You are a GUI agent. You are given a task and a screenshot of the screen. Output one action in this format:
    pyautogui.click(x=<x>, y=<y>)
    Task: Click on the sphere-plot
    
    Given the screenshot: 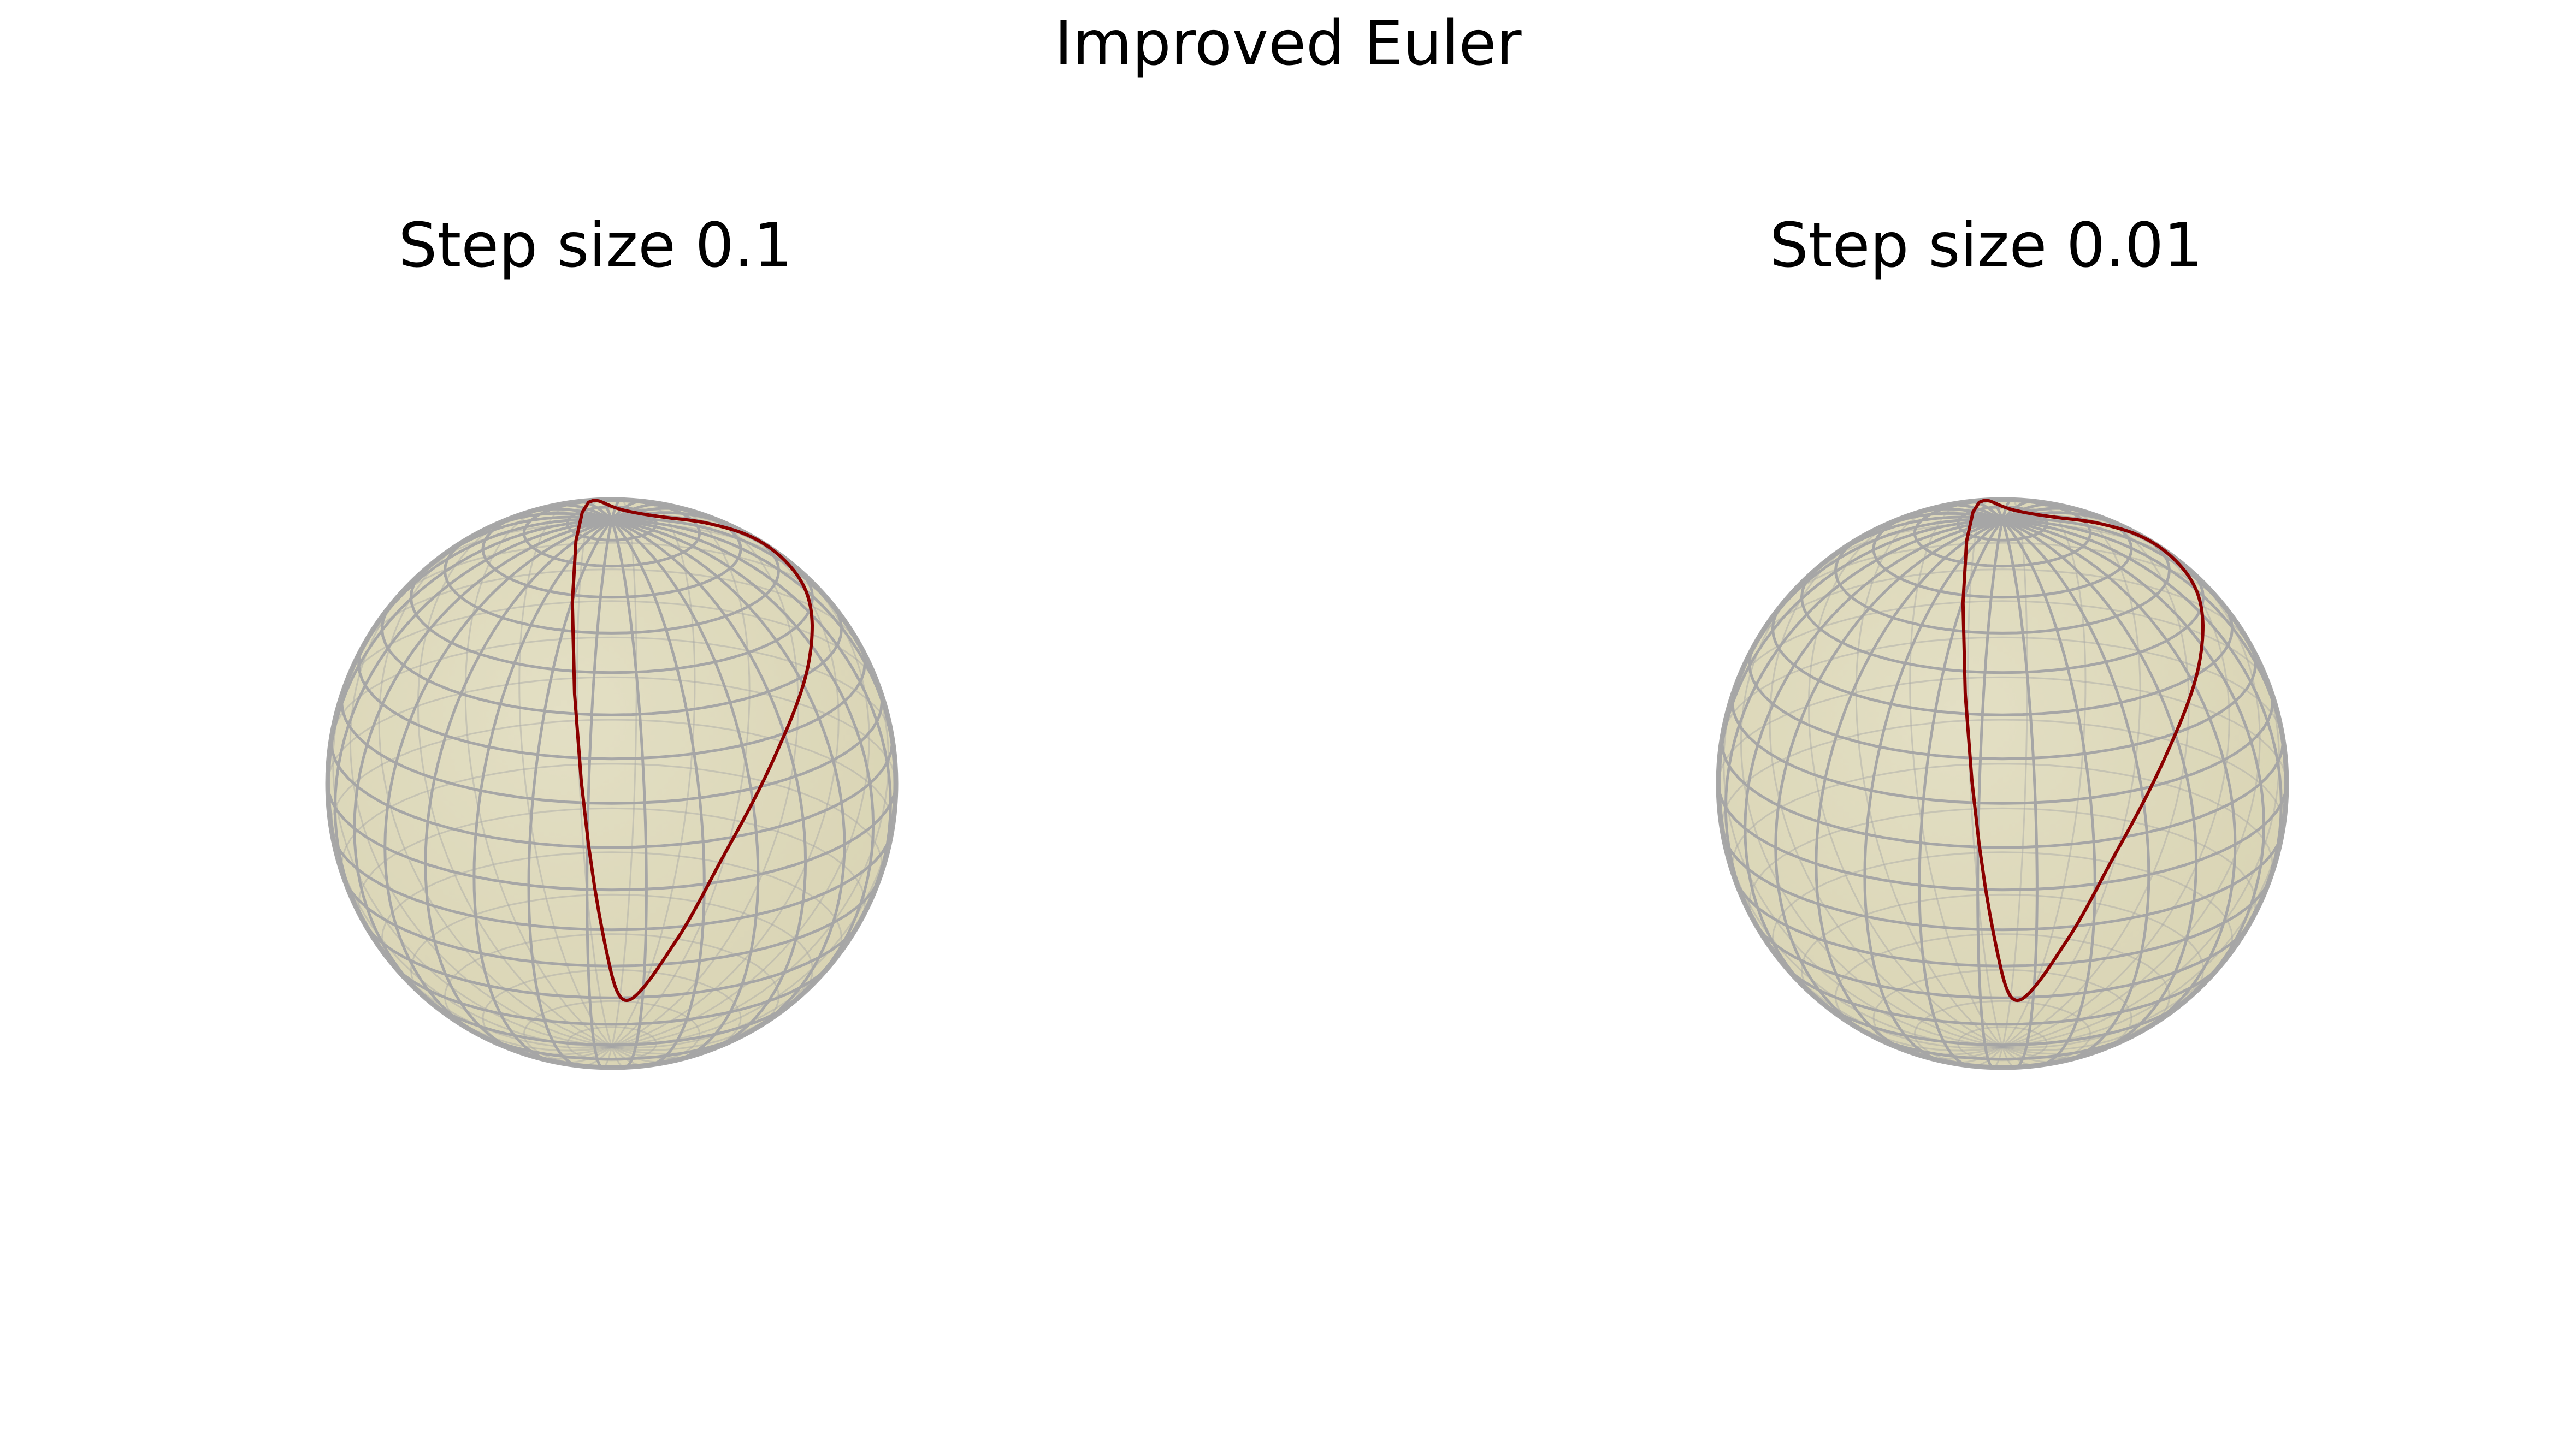 What is the action you would take?
    pyautogui.click(x=612, y=783)
    